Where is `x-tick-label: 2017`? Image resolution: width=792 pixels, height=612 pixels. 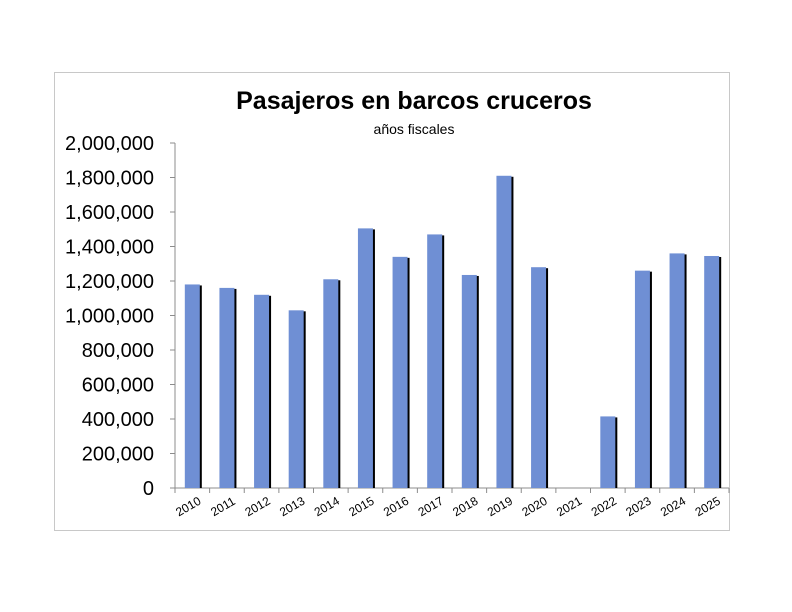 x-tick-label: 2017 is located at coordinates (431, 507).